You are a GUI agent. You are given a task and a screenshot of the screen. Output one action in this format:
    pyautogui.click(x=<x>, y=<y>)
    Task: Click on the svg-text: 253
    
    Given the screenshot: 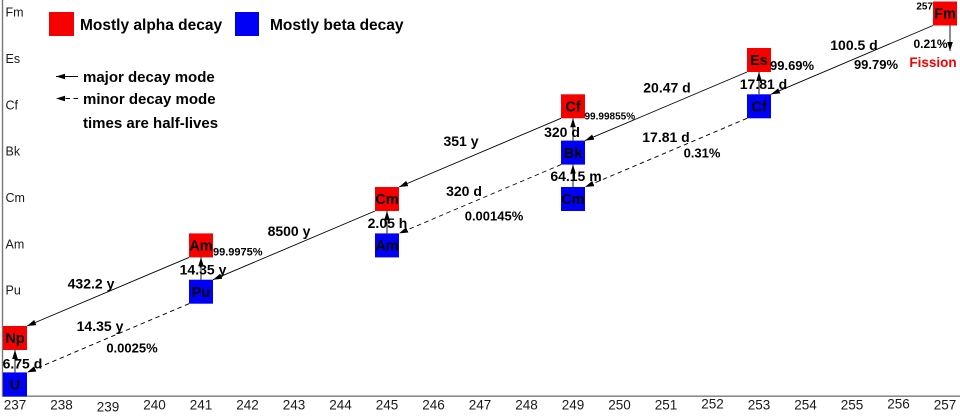 What is the action you would take?
    pyautogui.click(x=759, y=405)
    